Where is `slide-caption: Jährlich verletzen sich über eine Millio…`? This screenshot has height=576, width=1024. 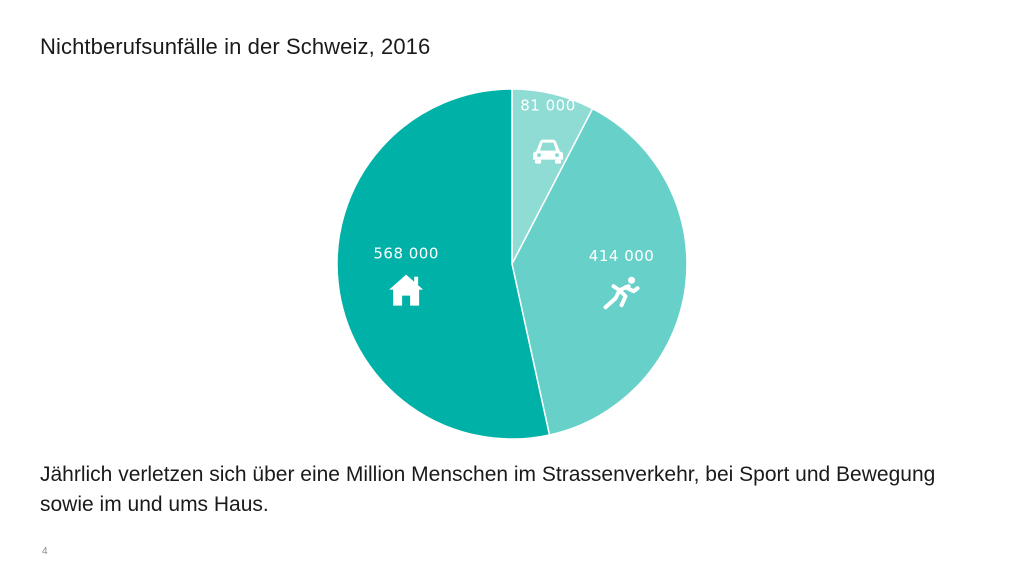 slide-caption: Jährlich verletzen sich über eine Millio… is located at coordinates (488, 489).